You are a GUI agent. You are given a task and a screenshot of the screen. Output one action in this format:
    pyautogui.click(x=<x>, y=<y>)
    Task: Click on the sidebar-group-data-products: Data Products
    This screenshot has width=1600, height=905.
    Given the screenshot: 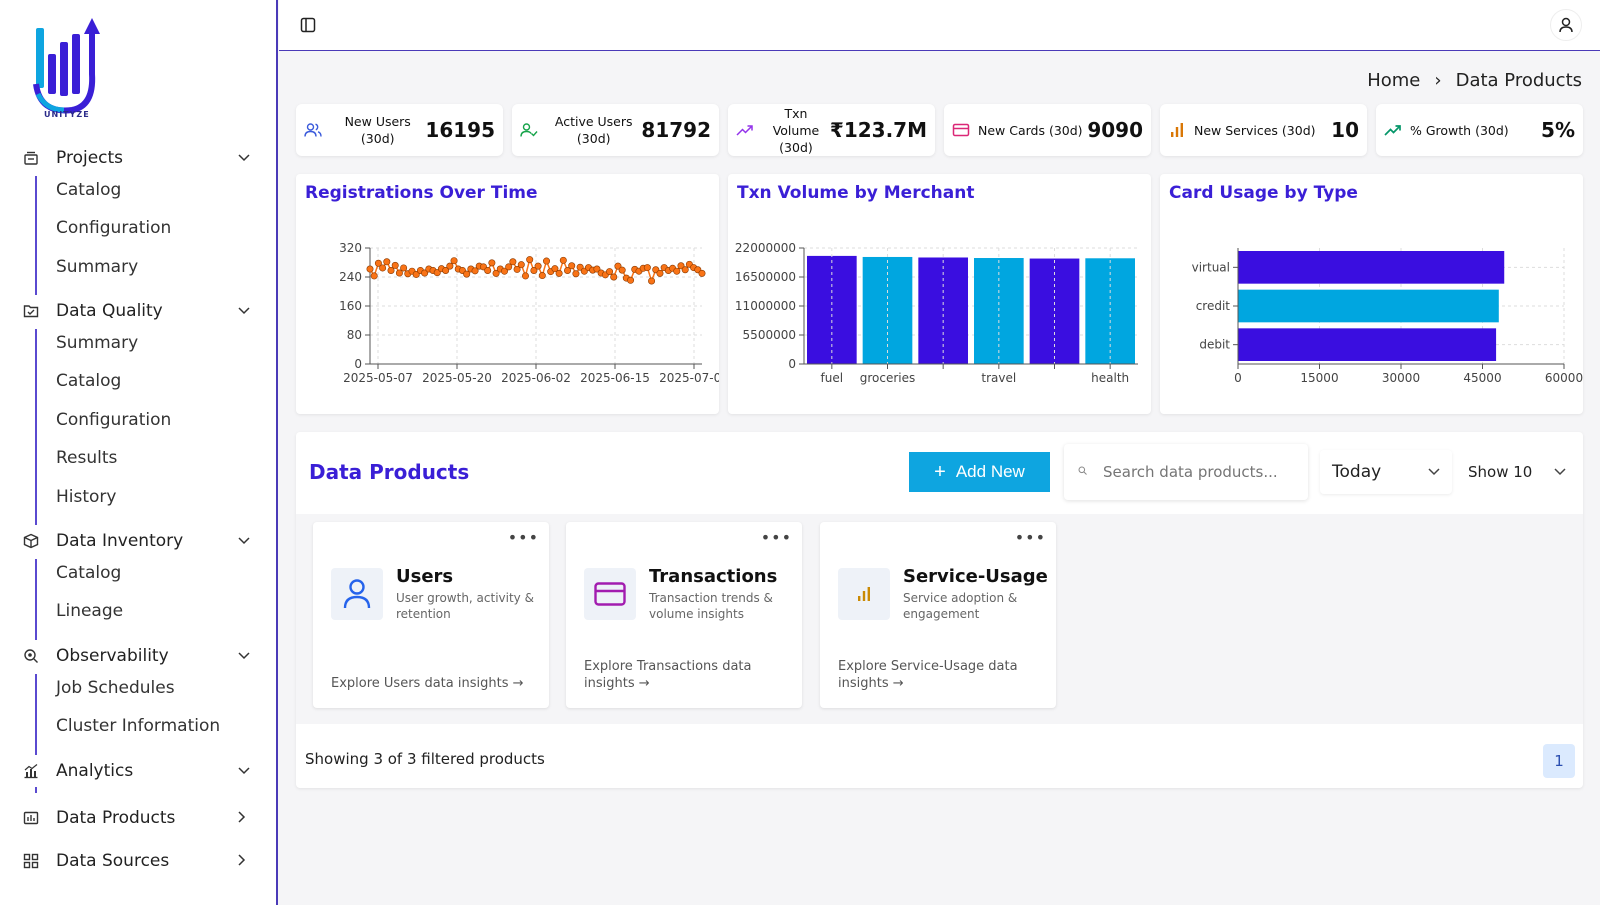 What is the action you would take?
    pyautogui.click(x=139, y=818)
    